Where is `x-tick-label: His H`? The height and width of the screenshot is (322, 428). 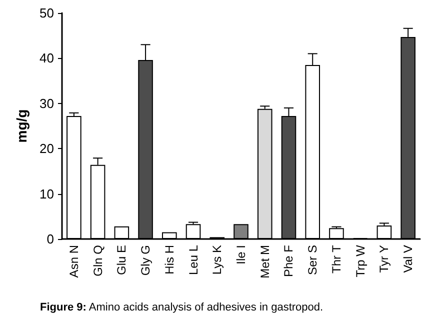 x-tick-label: His H is located at coordinates (169, 259).